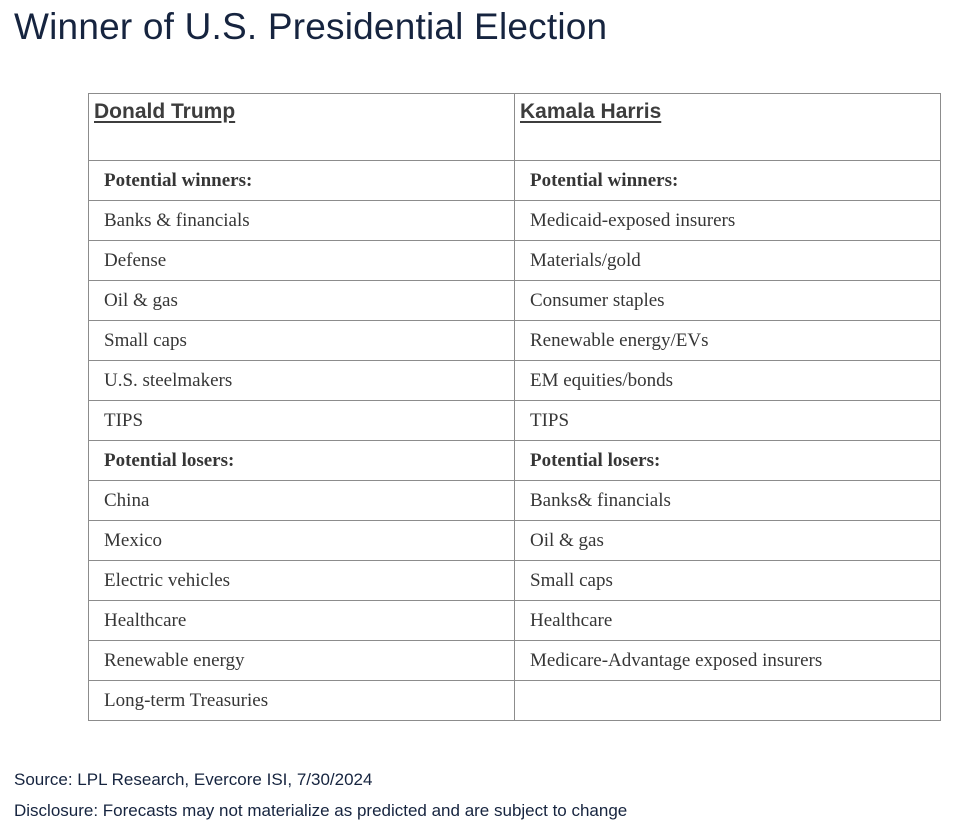  I want to click on table-row: China Banks& financials, so click(514, 500).